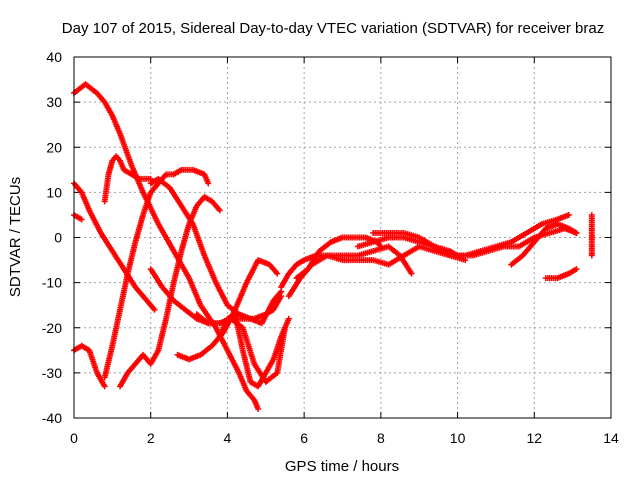 The height and width of the screenshot is (480, 640). What do you see at coordinates (74, 438) in the screenshot?
I see `x-tick-label: 0` at bounding box center [74, 438].